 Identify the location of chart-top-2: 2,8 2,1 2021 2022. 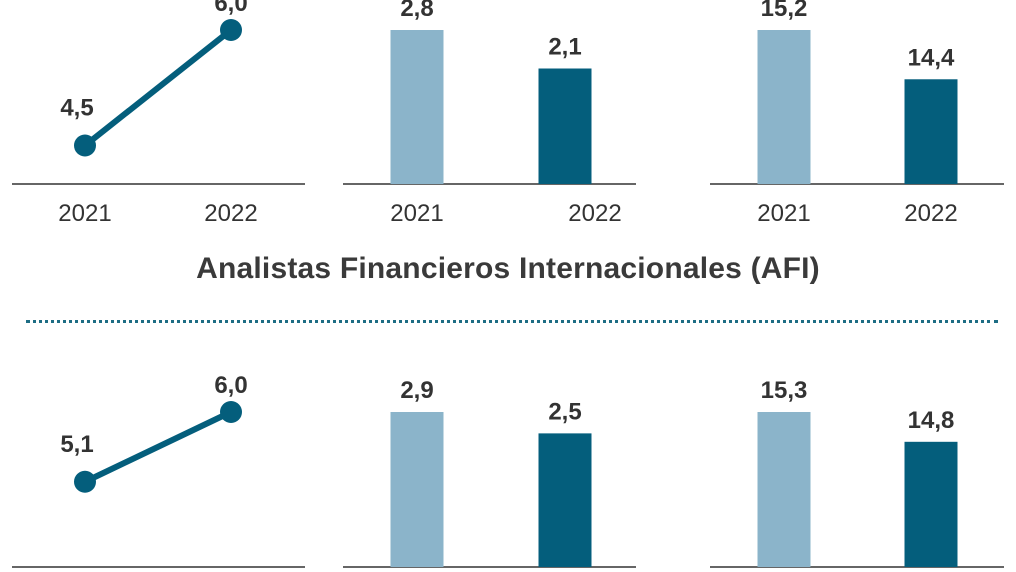
(489, 113).